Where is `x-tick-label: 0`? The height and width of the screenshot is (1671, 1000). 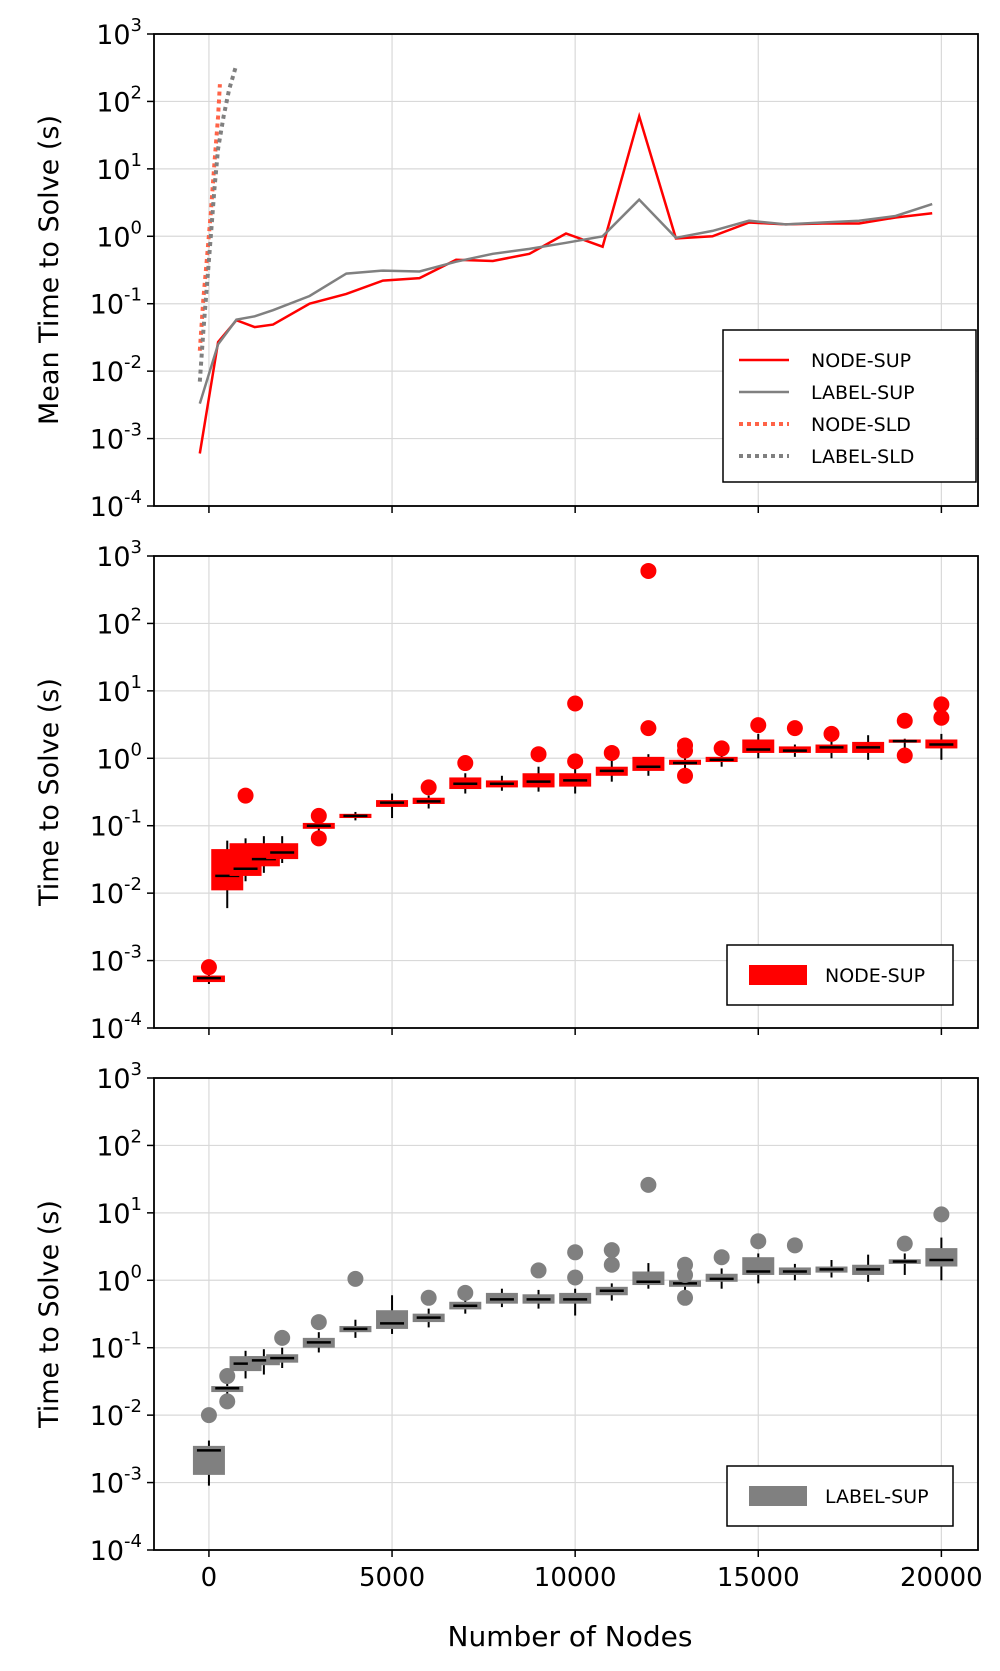
x-tick-label: 0 is located at coordinates (209, 1578).